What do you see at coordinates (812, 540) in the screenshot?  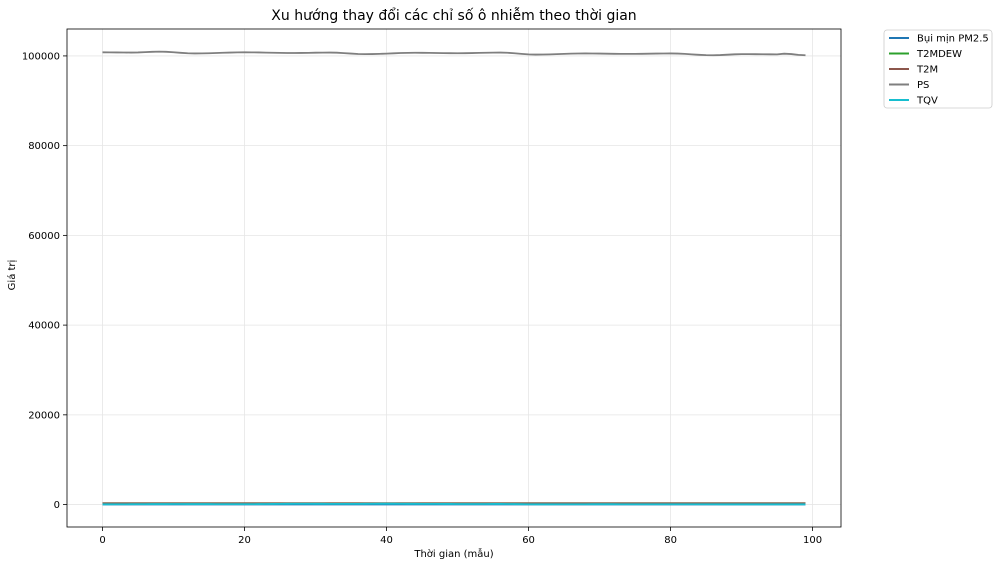 I see `x-tick-label: 100` at bounding box center [812, 540].